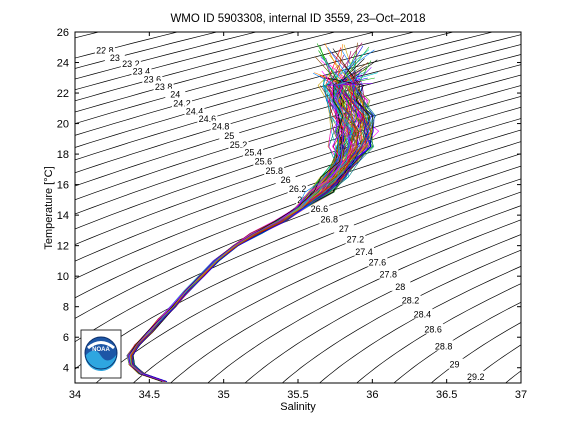 The height and width of the screenshot is (432, 576). I want to click on x-tick-label: 36.5, so click(446, 395).